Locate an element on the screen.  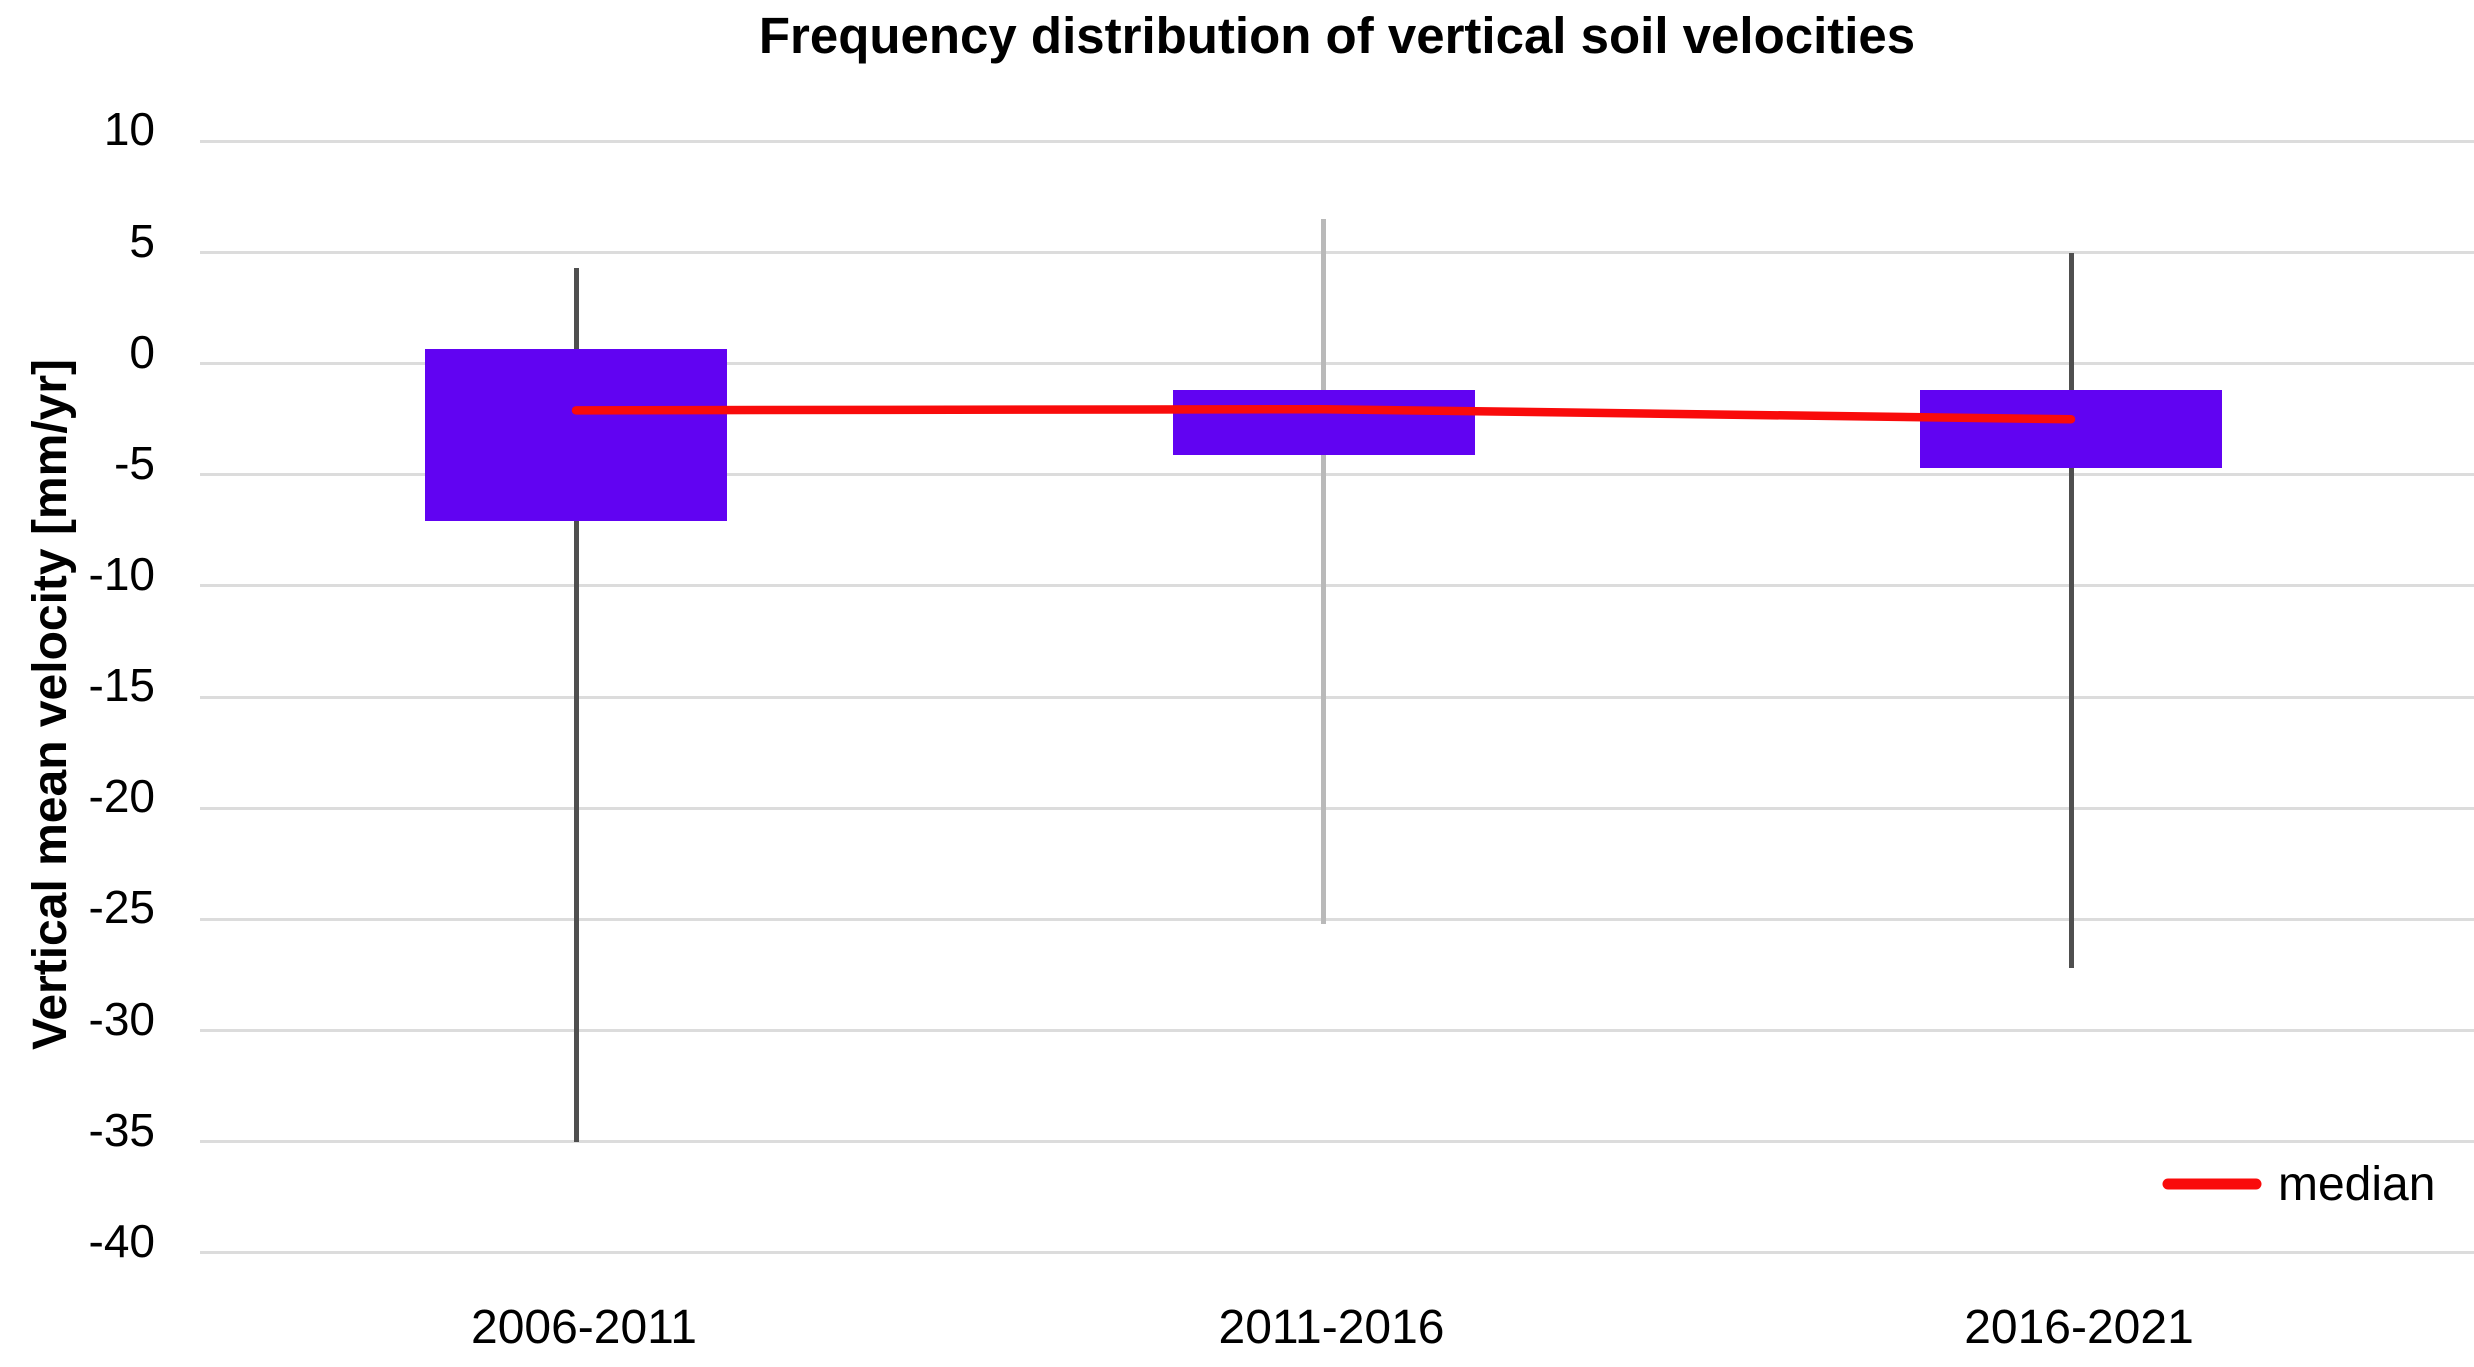
legend: median is located at coordinates (2297, 1184).